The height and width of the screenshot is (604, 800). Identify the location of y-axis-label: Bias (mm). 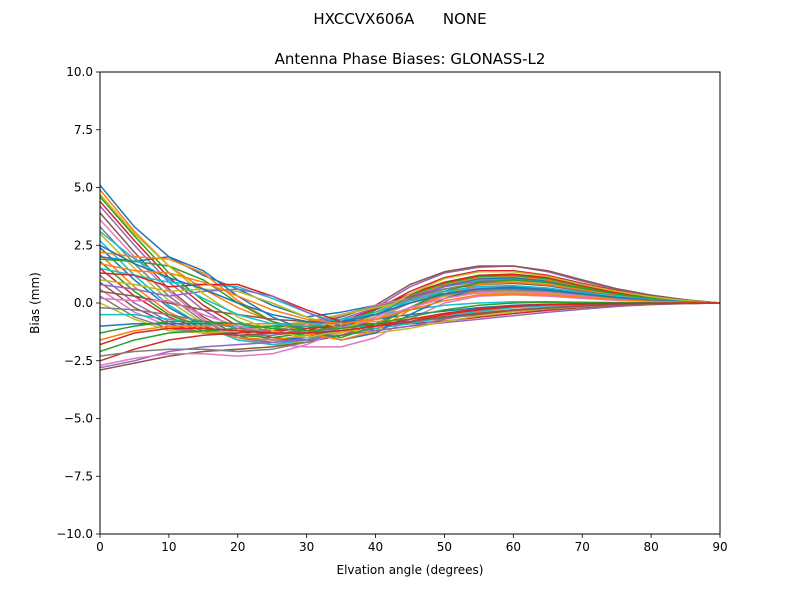
(35, 303).